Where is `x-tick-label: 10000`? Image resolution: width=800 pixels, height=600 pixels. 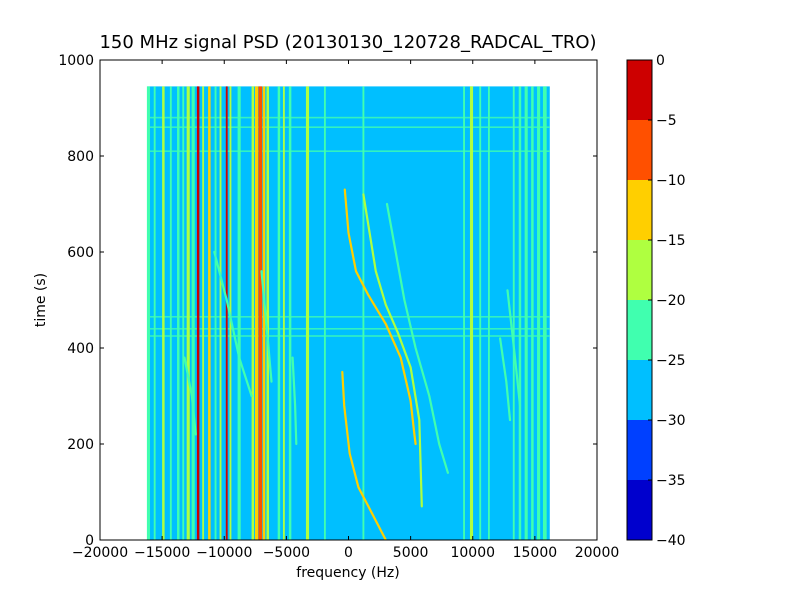 x-tick-label: 10000 is located at coordinates (472, 553).